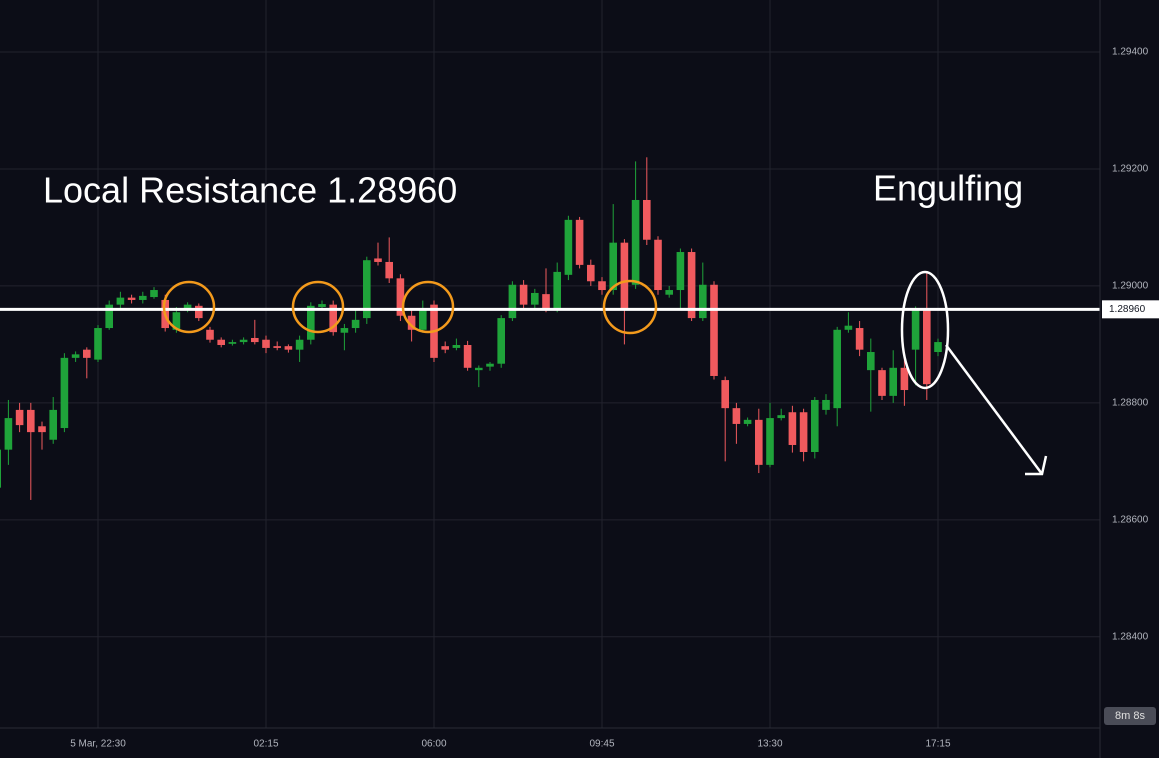 The image size is (1159, 758). Describe the element at coordinates (937, 744) in the screenshot. I see `x-tick-label: 17:15` at that location.